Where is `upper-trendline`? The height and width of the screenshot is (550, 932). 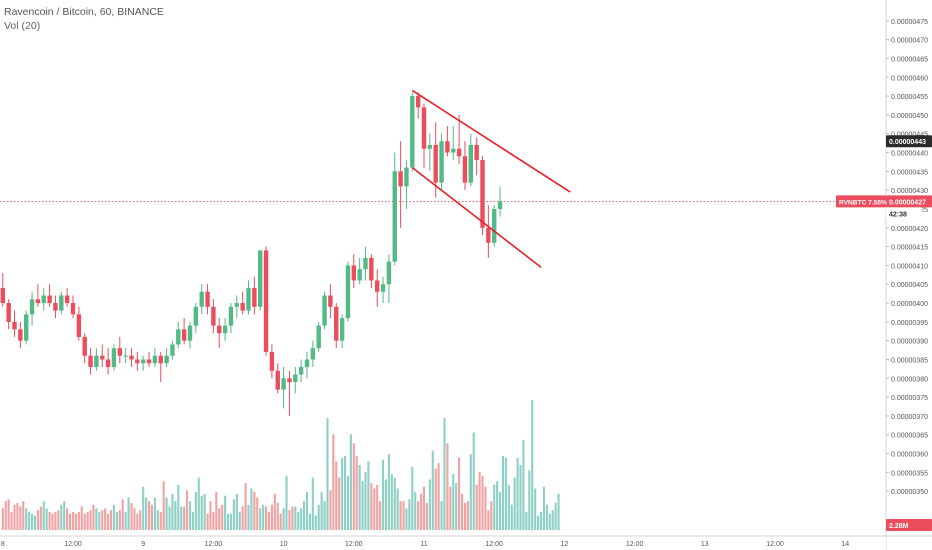 upper-trendline is located at coordinates (491, 141).